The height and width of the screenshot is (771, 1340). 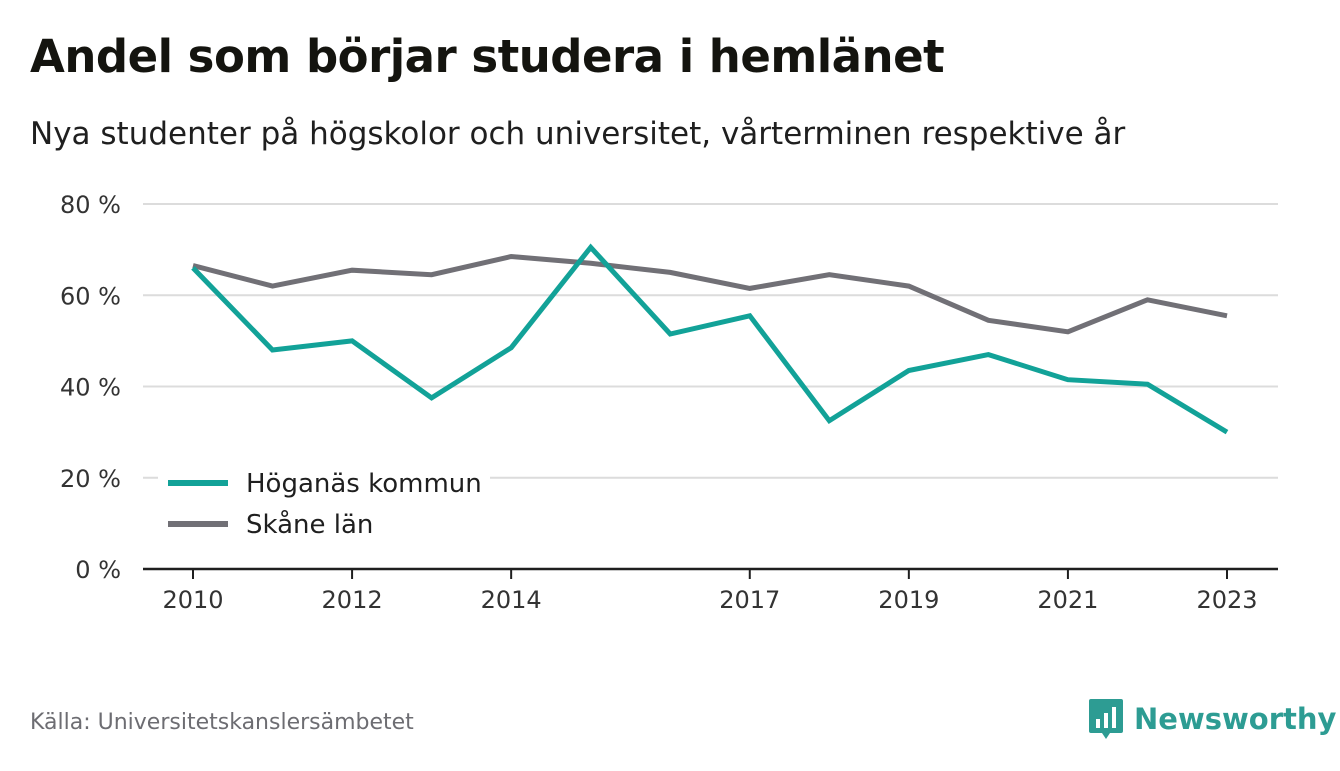 What do you see at coordinates (908, 600) in the screenshot?
I see `x-tick-label: 2019` at bounding box center [908, 600].